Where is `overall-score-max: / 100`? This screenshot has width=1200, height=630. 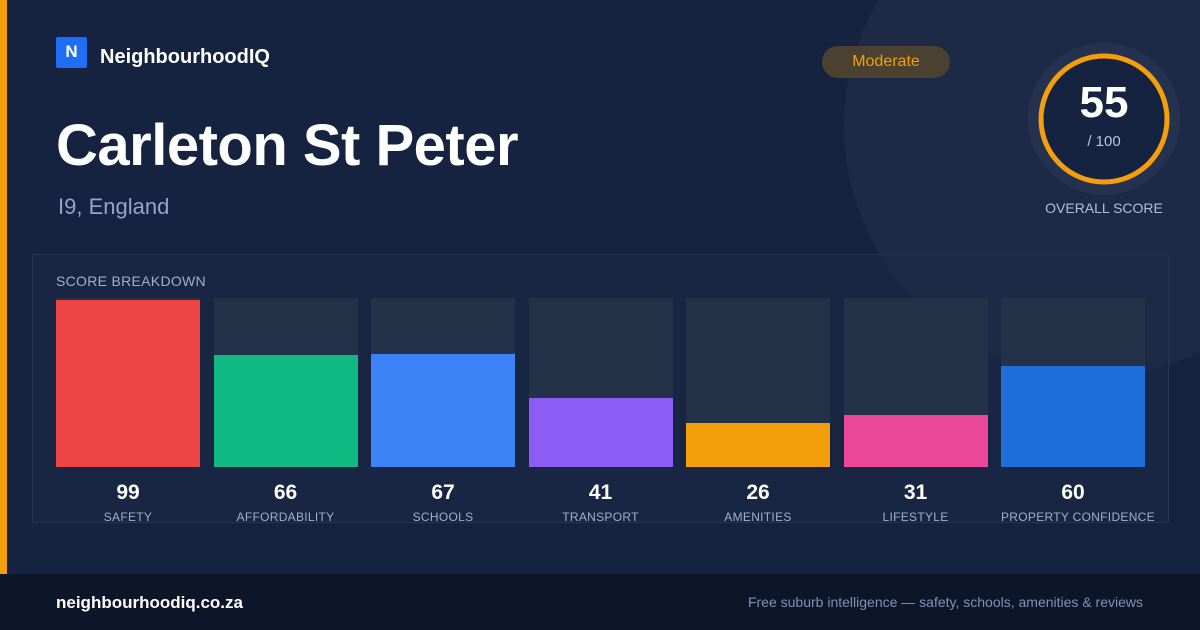 overall-score-max: / 100 is located at coordinates (1104, 141).